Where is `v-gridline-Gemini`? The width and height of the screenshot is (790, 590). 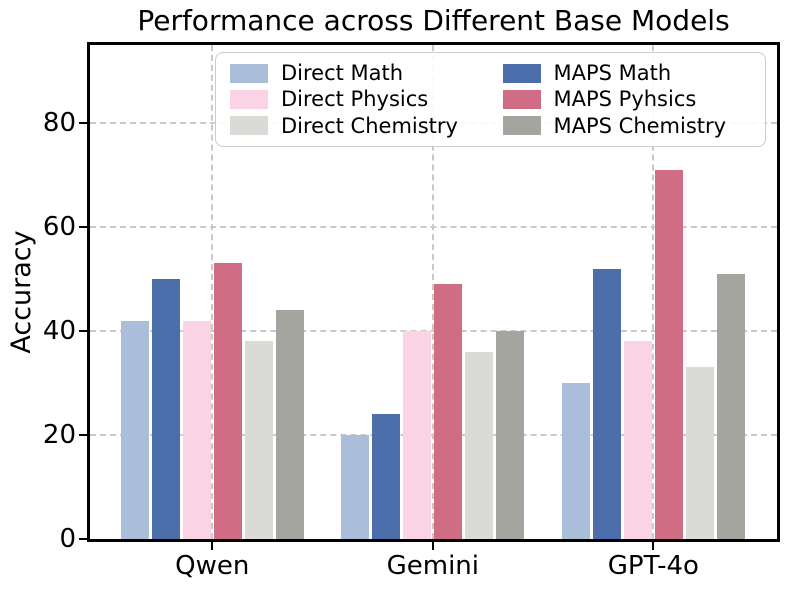
v-gridline-Gemini is located at coordinates (432, 292).